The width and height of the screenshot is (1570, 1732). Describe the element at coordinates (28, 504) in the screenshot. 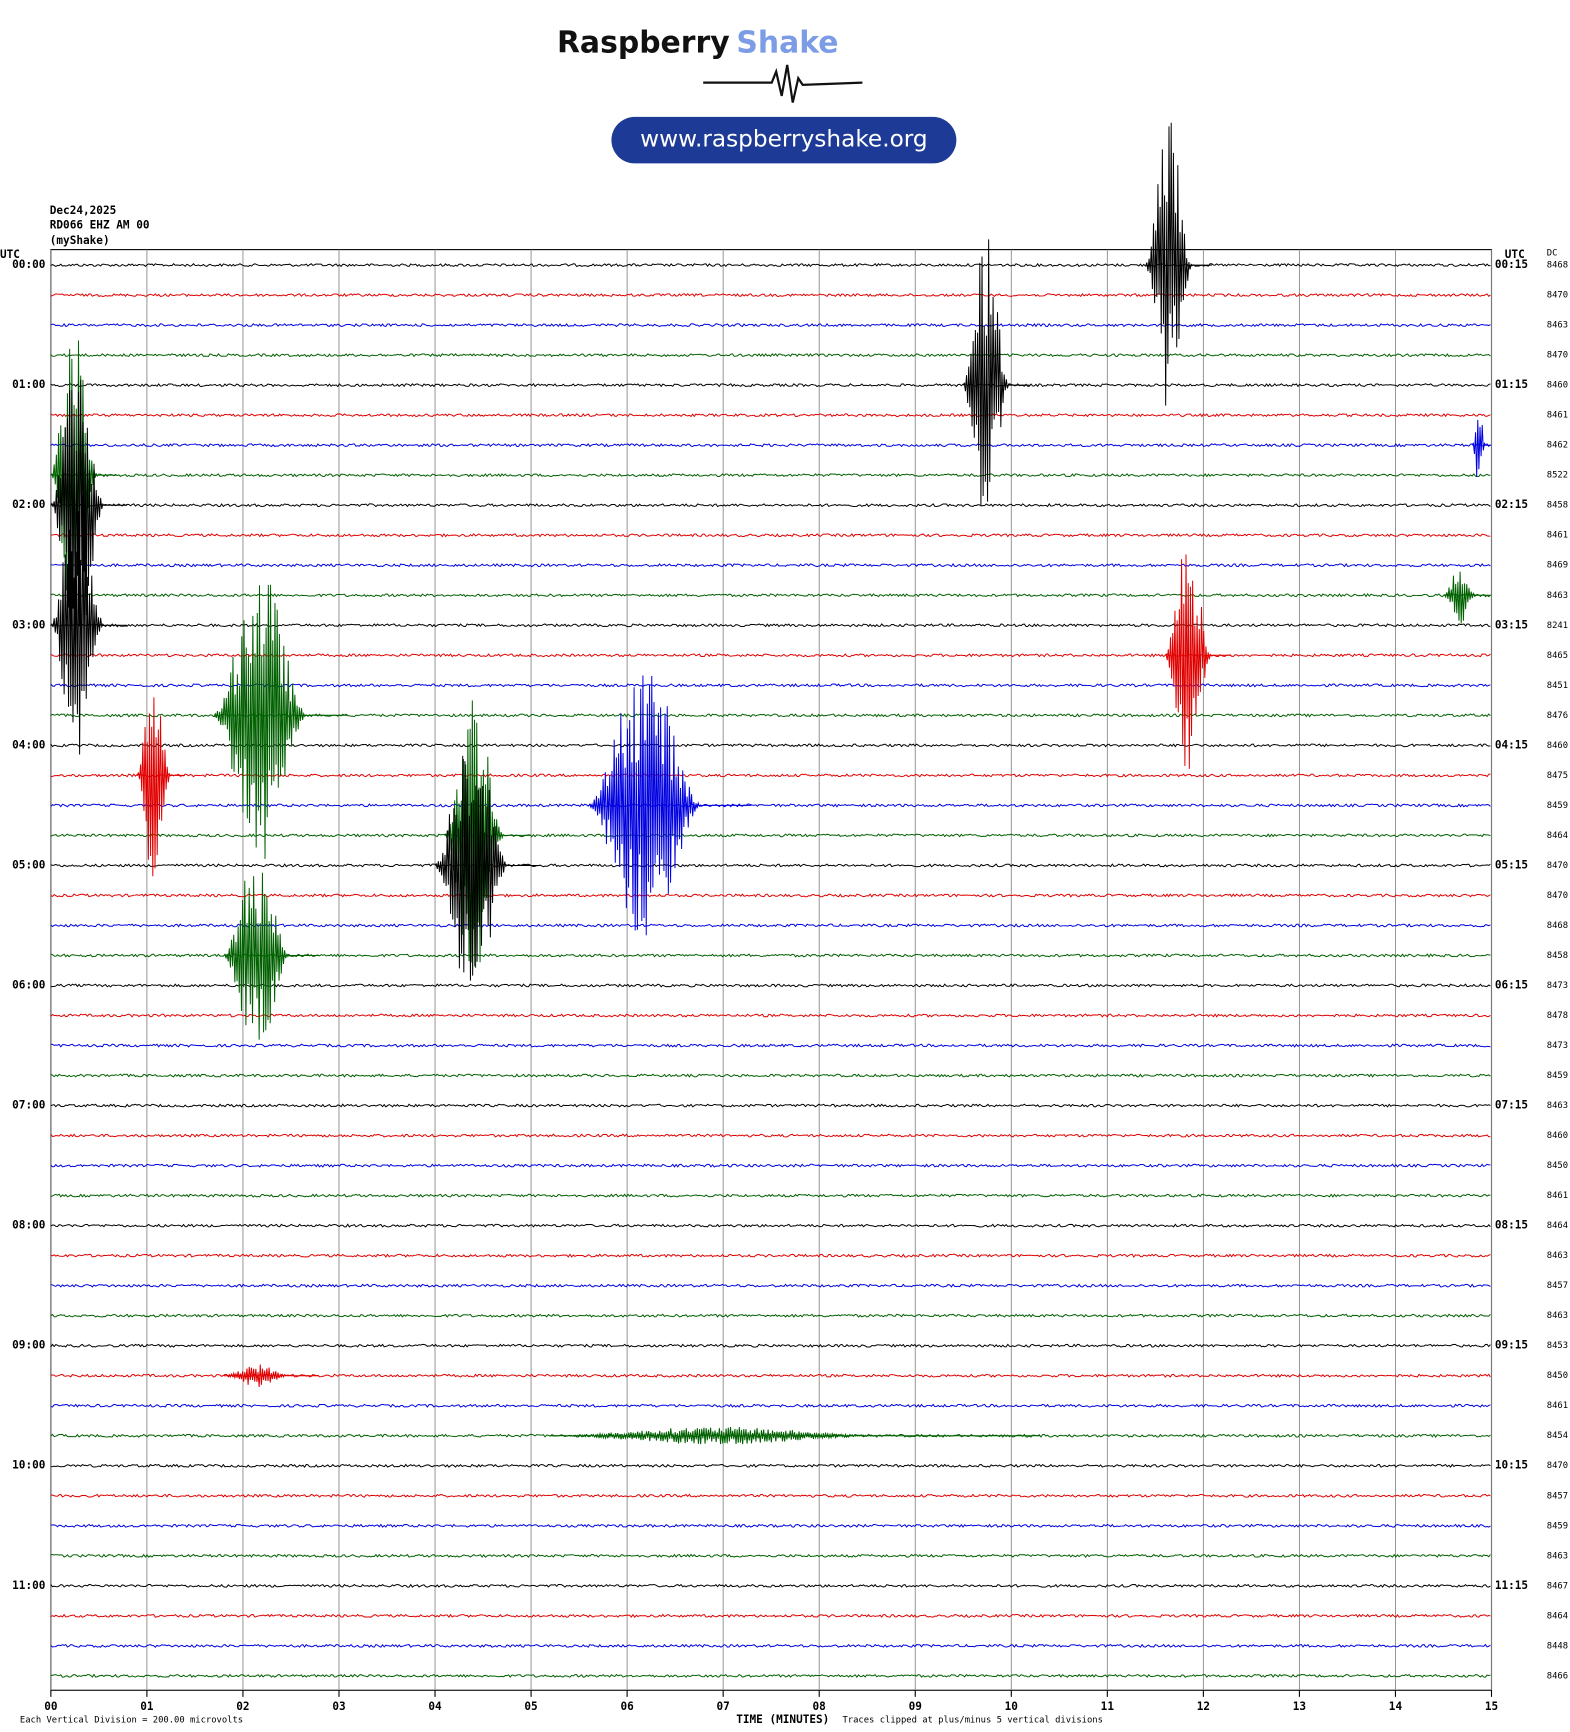

I see `left-time-label: 02:00` at that location.